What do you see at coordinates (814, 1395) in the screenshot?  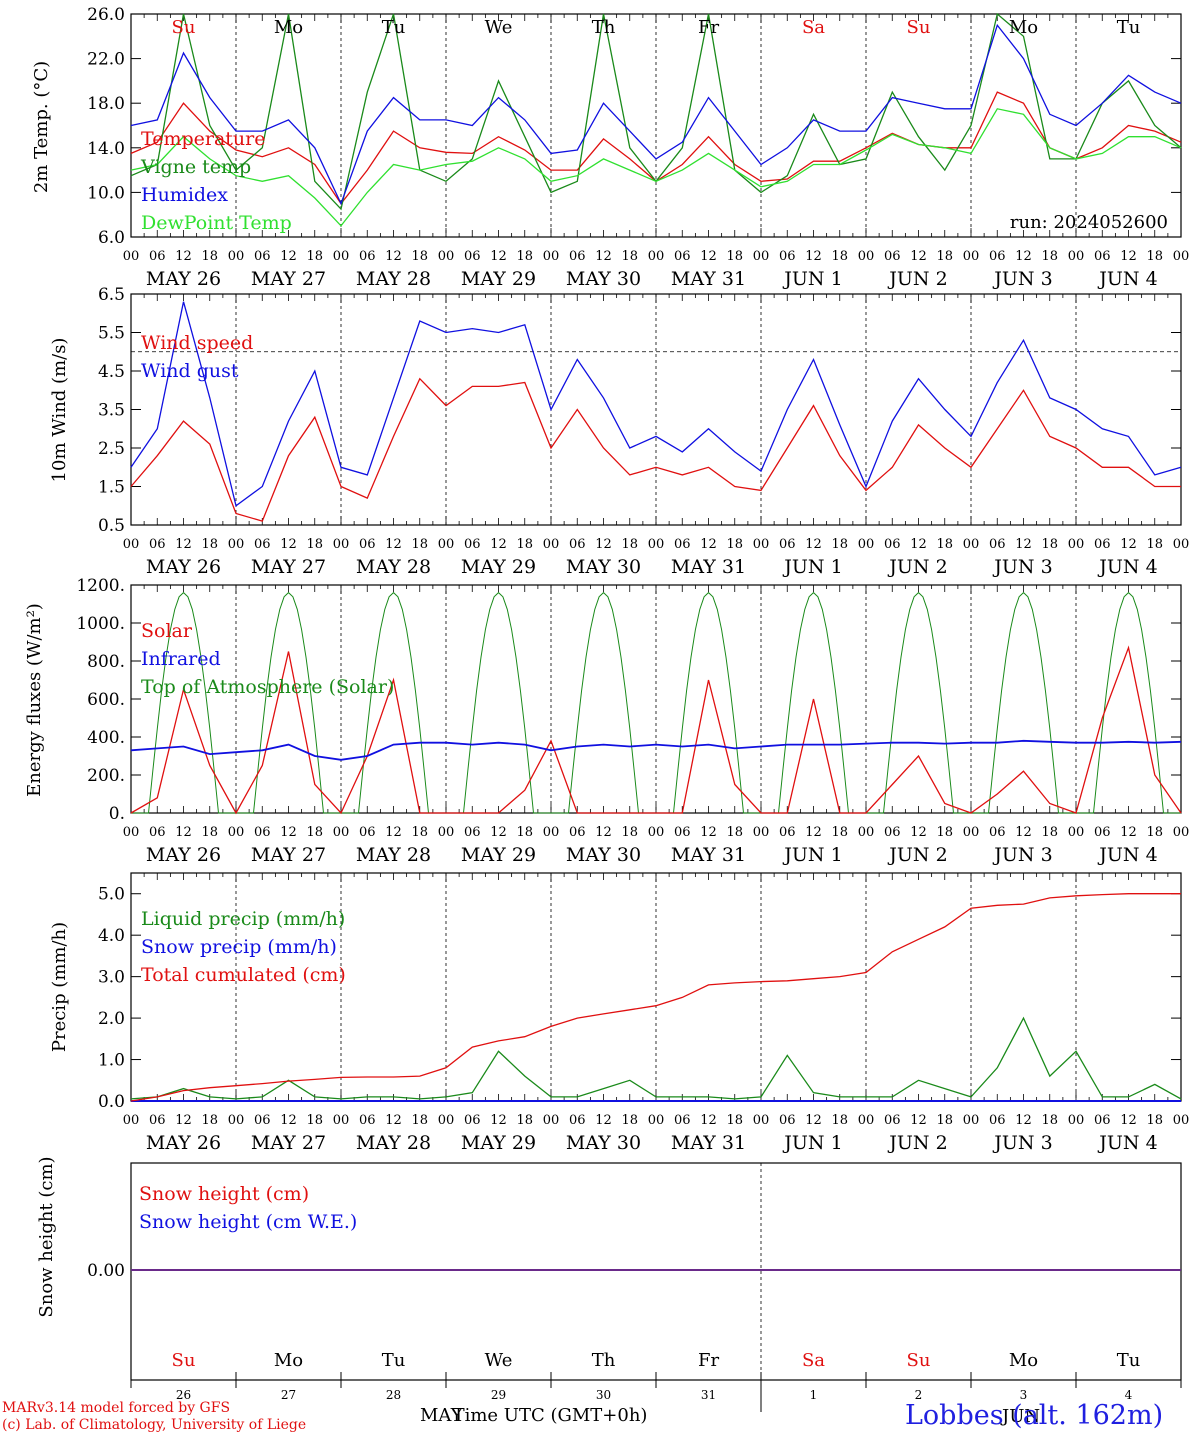 I see `day-number-label: 1` at bounding box center [814, 1395].